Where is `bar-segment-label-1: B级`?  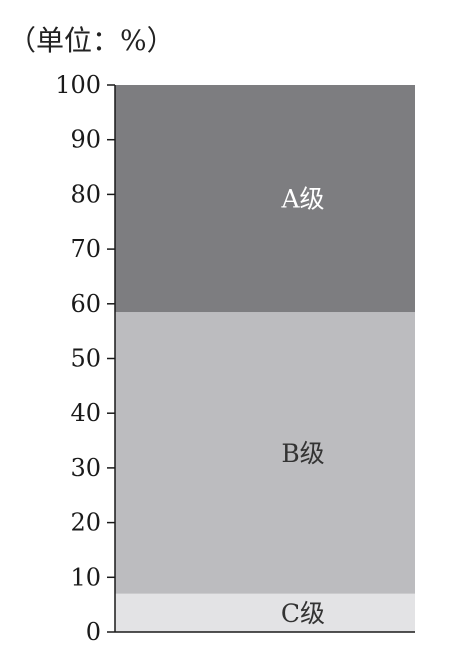 bar-segment-label-1: B级 is located at coordinates (302, 453).